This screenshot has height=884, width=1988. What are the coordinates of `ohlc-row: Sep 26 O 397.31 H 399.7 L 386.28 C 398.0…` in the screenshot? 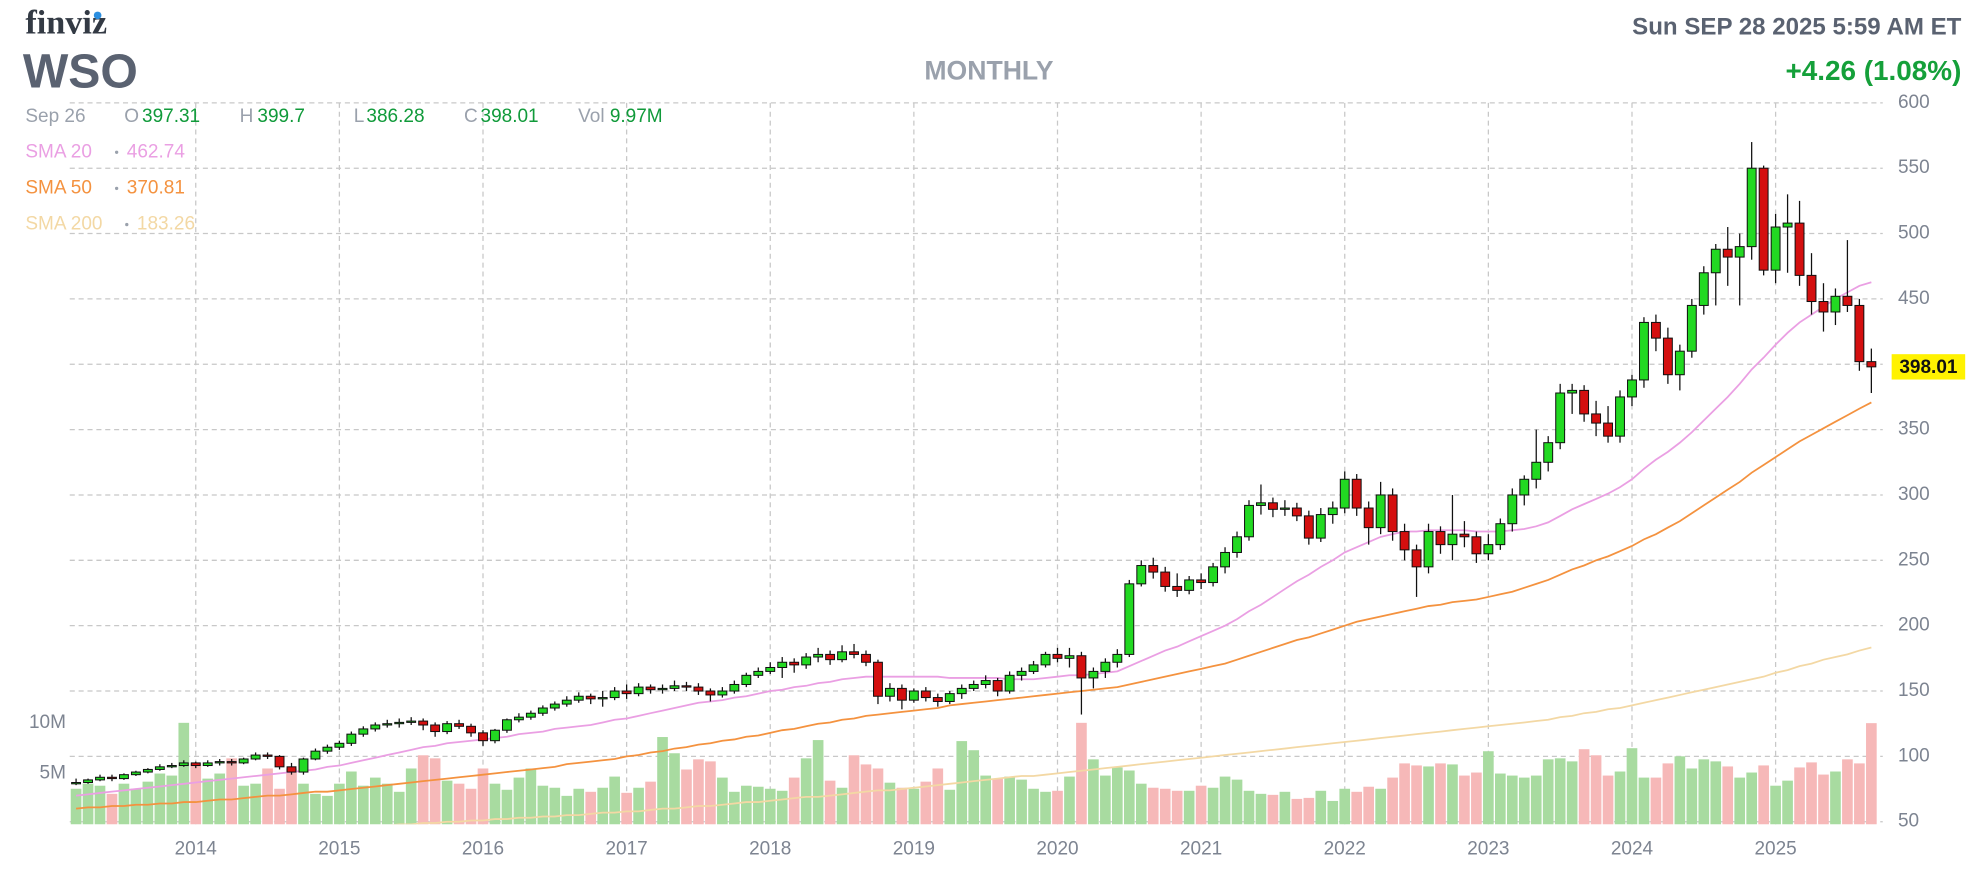 It's located at (343, 116).